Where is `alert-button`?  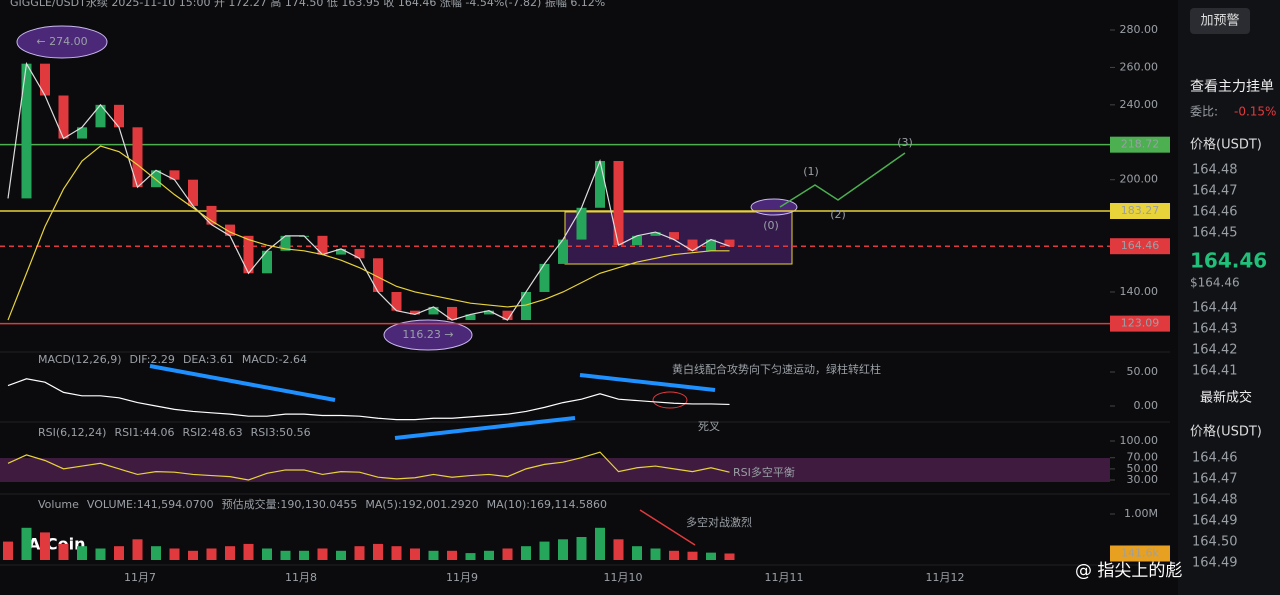
alert-button is located at coordinates (1220, 21).